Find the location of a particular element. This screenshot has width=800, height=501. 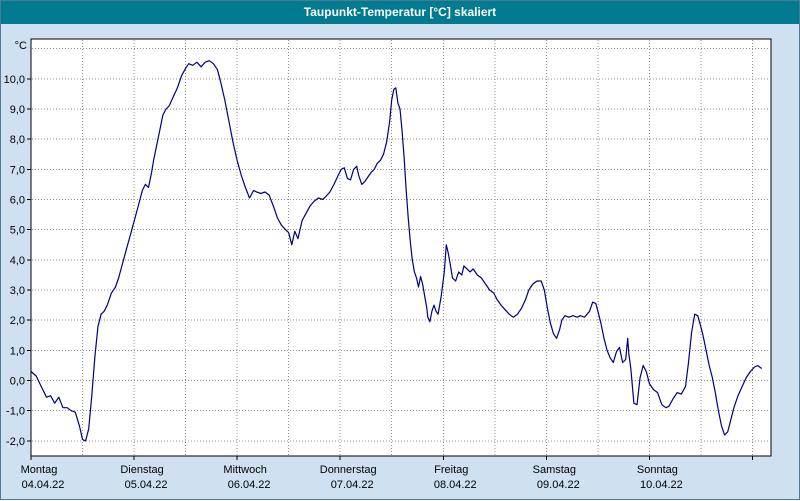

x-day-date-label: 09.04.22 is located at coordinates (558, 485).